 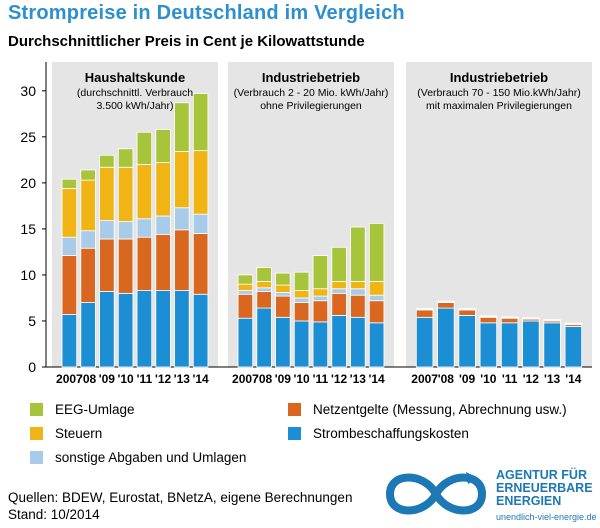 What do you see at coordinates (544, 488) in the screenshot?
I see `logo-line-2: ERNEUERBARE` at bounding box center [544, 488].